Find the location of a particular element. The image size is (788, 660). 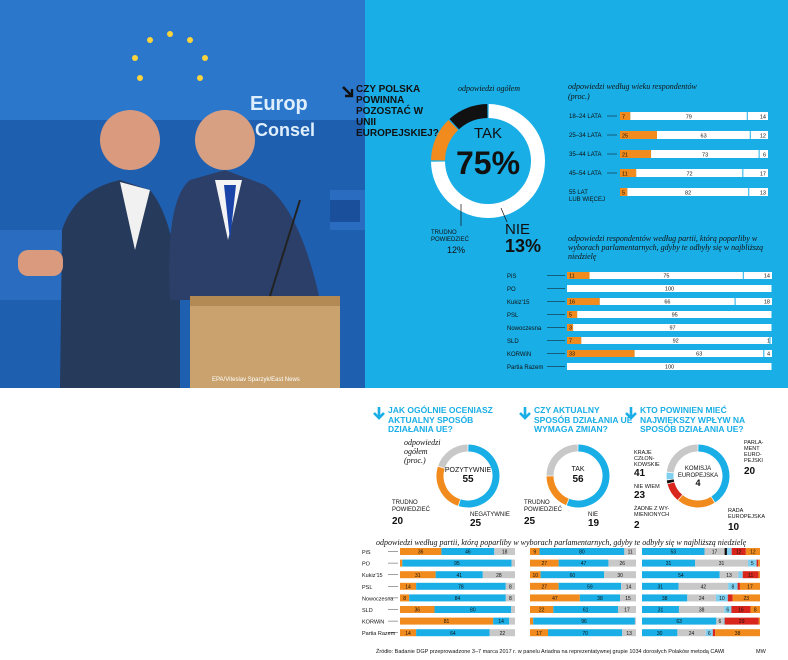

q3-kraje-label-1: KRAJE is located at coordinates (643, 453).